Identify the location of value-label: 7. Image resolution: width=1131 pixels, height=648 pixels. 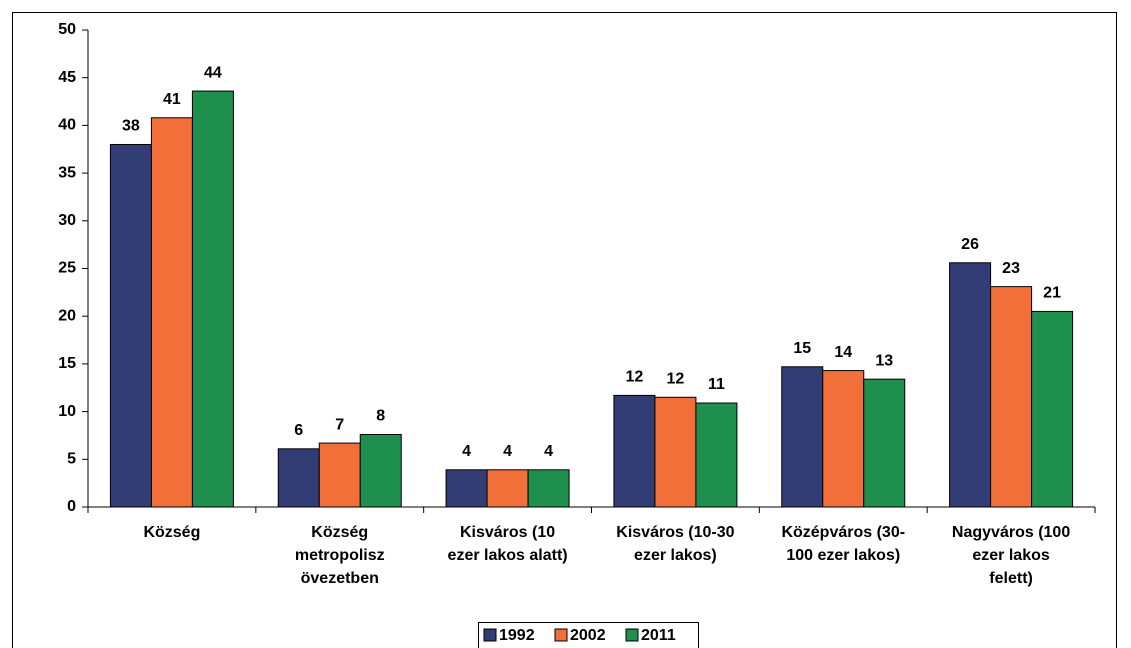
(339, 424).